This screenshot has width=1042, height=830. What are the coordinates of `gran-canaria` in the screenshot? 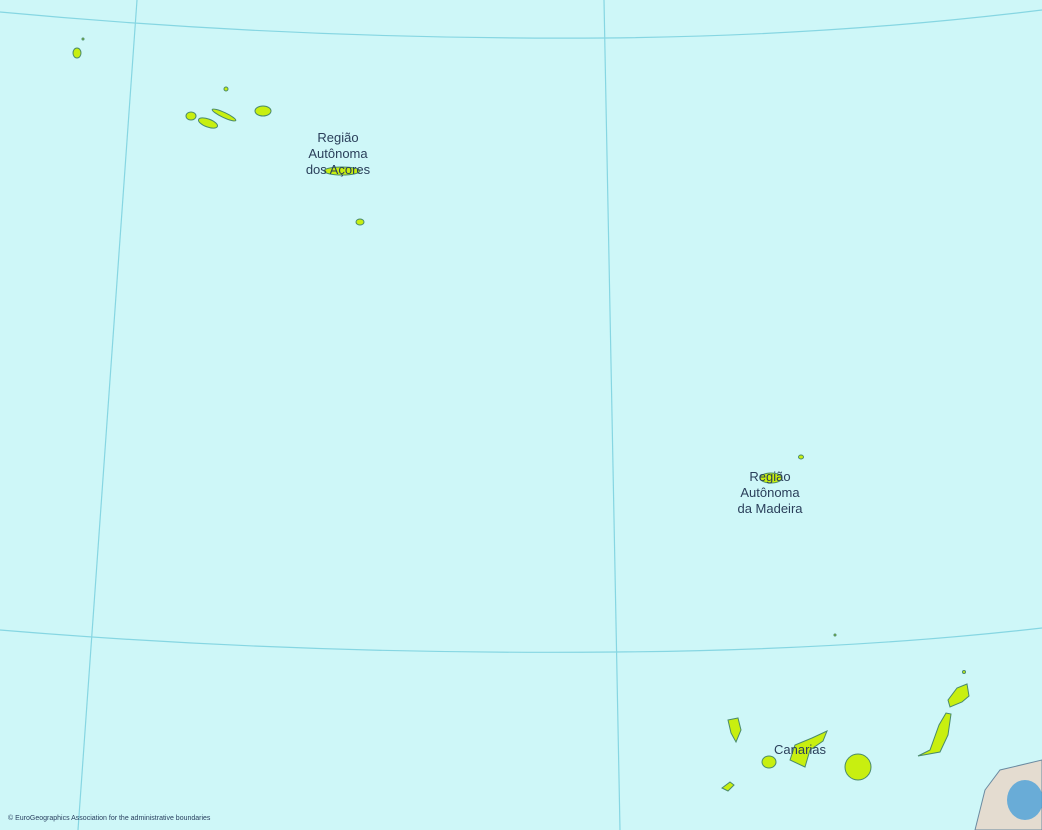 It's located at (858, 767).